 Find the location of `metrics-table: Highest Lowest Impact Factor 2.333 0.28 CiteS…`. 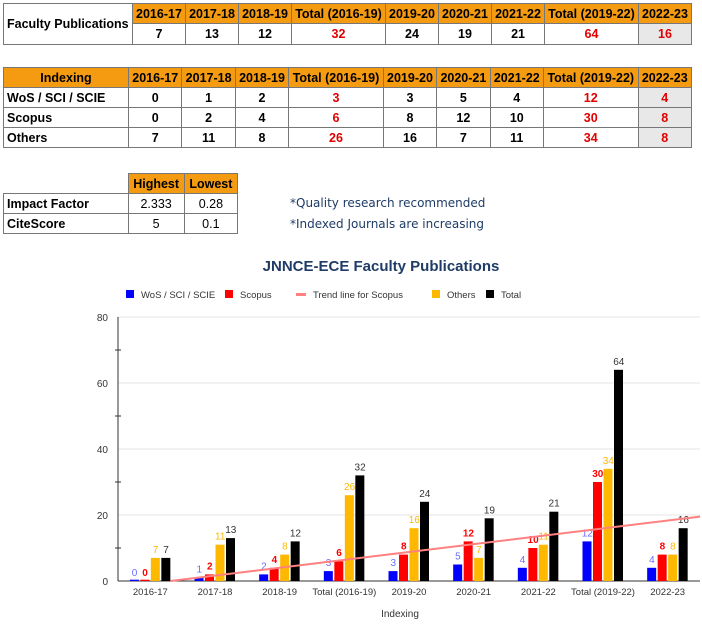

metrics-table: Highest Lowest Impact Factor 2.333 0.28 CiteS… is located at coordinates (121, 203).